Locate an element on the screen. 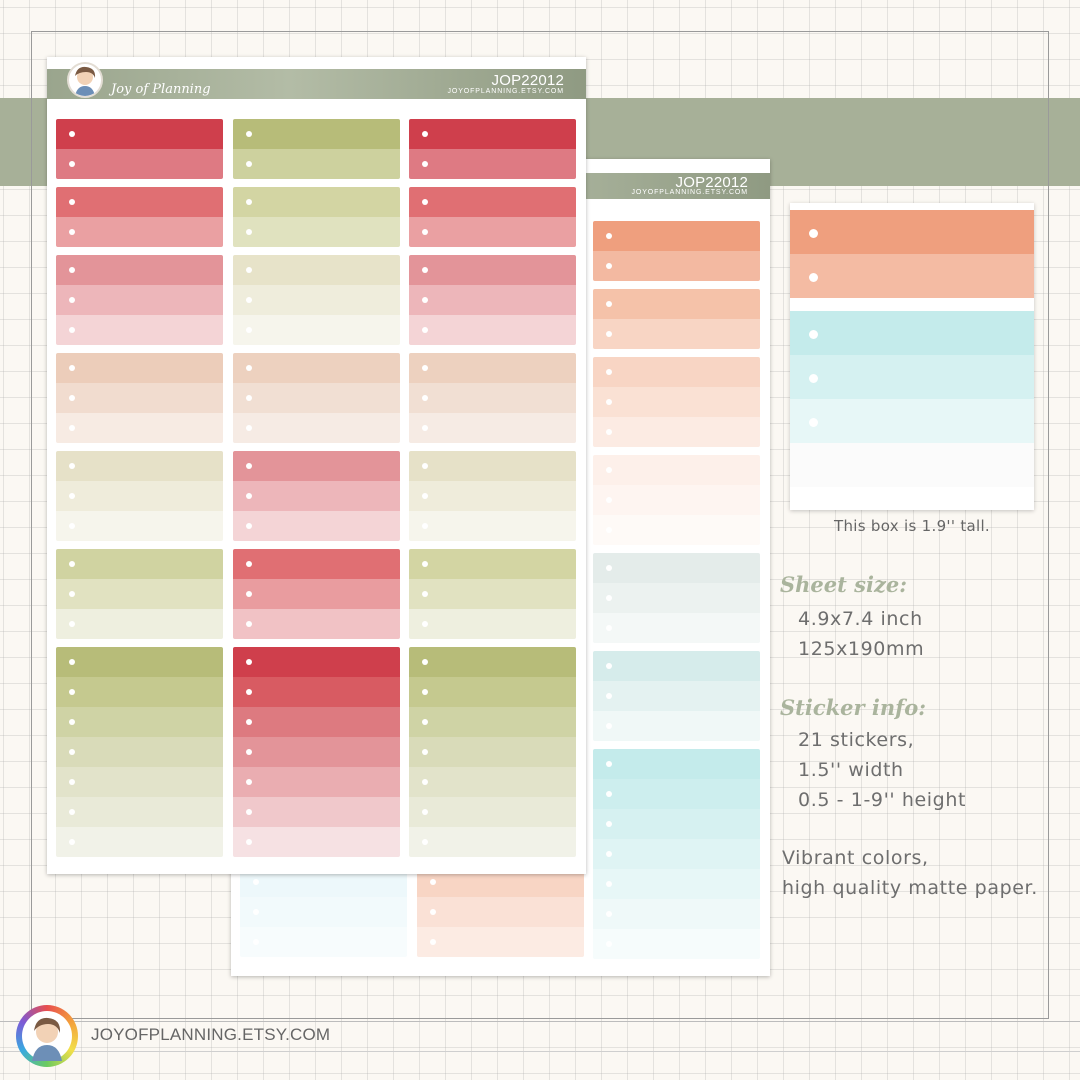 This screenshot has width=1080, height=1080. sample-caption: This box is 1.9'' tall. is located at coordinates (912, 526).